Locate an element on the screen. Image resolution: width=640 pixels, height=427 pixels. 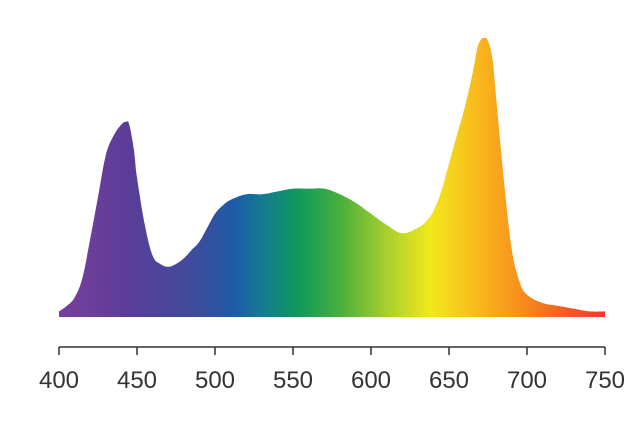
x-tick-label: 400 is located at coordinates (59, 380).